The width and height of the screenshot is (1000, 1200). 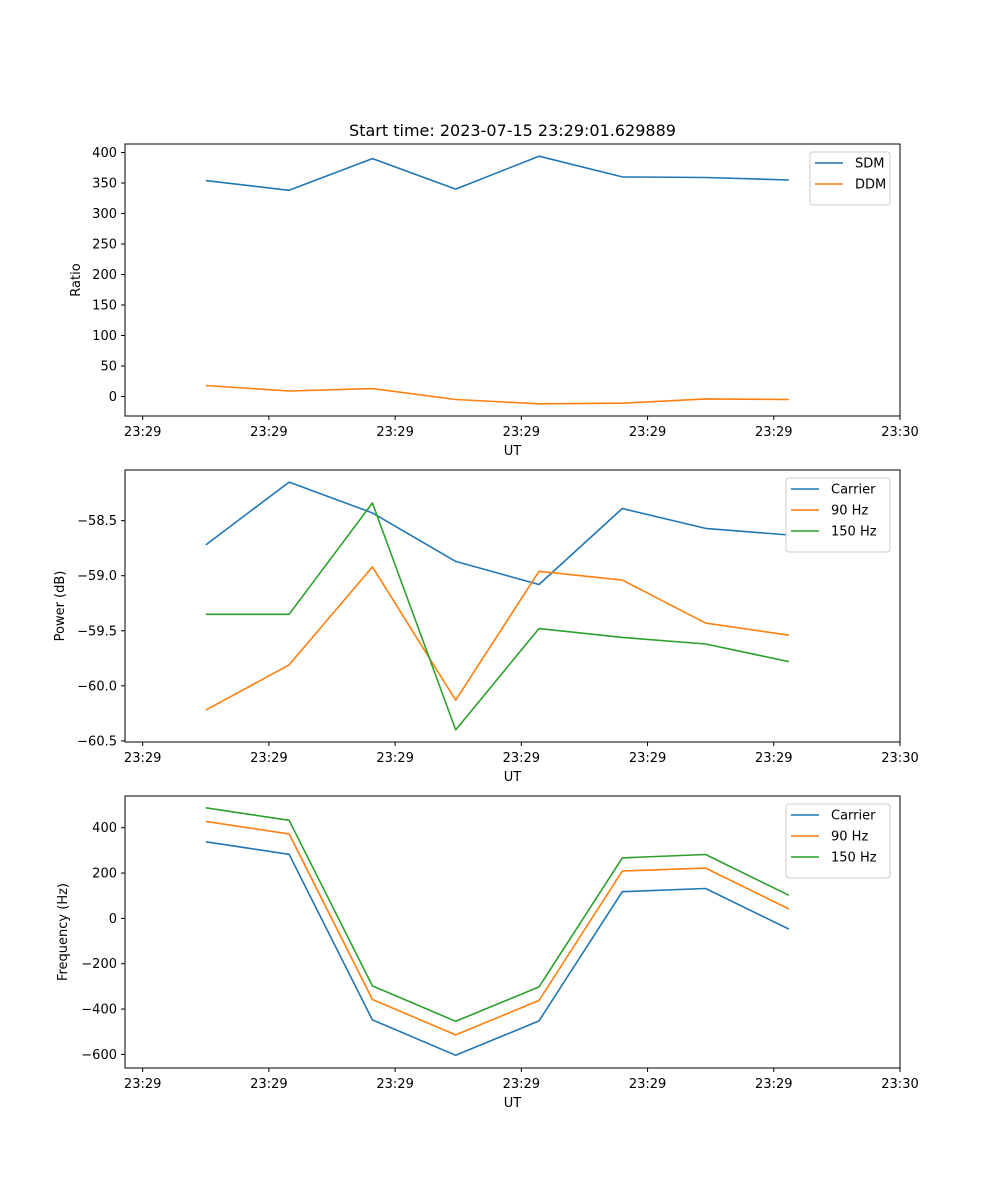 I want to click on y-tick-label: −200, so click(x=99, y=964).